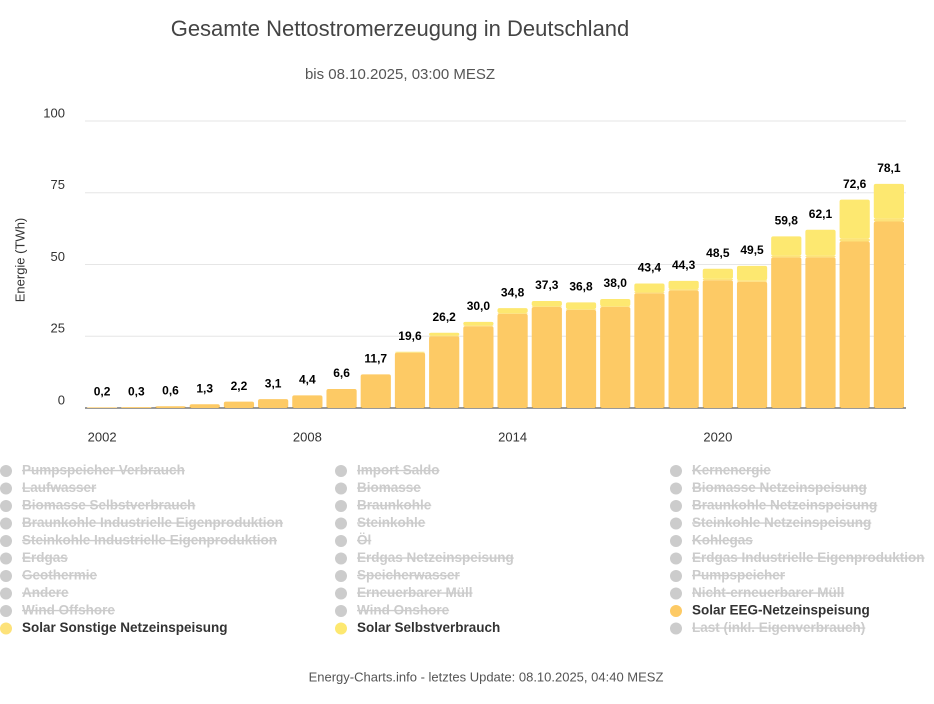 Image resolution: width=934 pixels, height=704 pixels. Describe the element at coordinates (722, 540) in the screenshot. I see `legend-label: Kohlegas` at that location.